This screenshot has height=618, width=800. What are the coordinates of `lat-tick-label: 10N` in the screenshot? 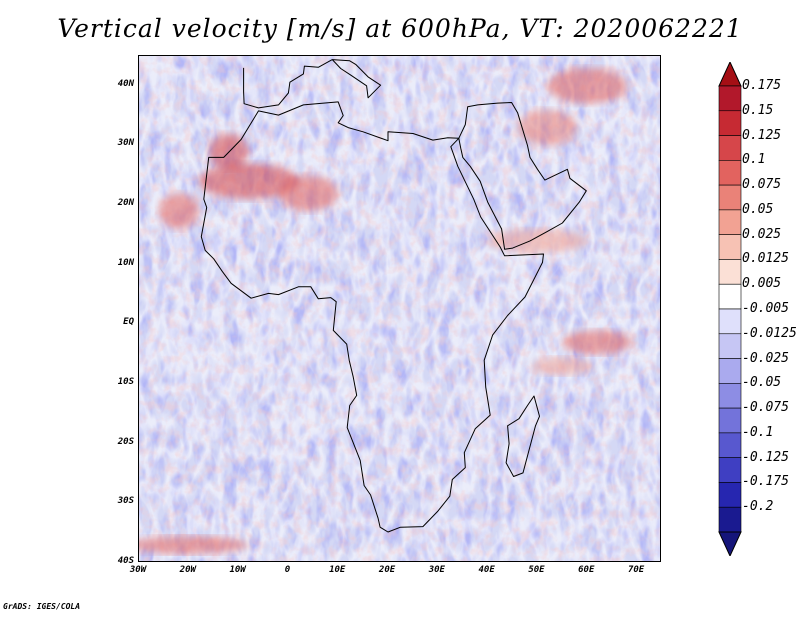 It's located at (125, 262).